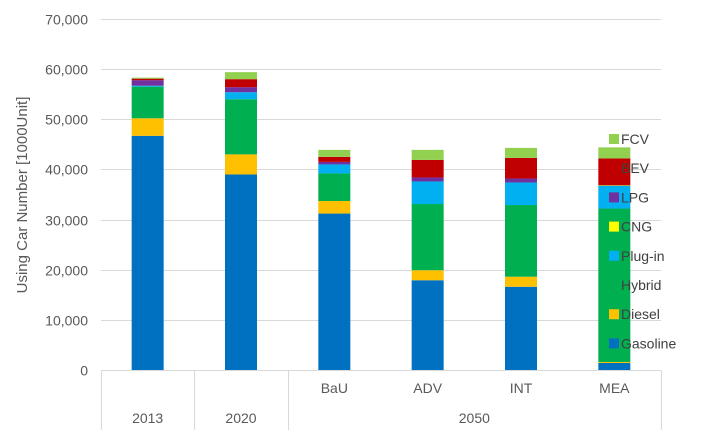 This screenshot has height=441, width=713. I want to click on legend-item-lpg: LPG, so click(629, 197).